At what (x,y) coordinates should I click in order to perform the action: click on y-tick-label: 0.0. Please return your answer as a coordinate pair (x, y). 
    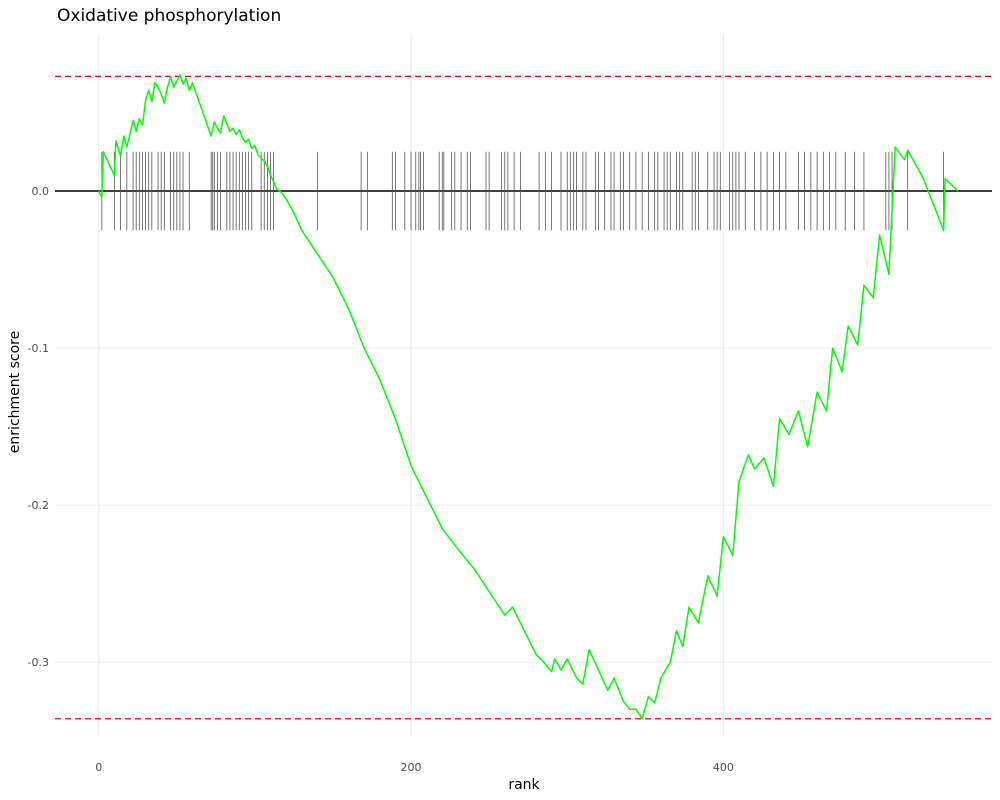
    Looking at the image, I should click on (41, 191).